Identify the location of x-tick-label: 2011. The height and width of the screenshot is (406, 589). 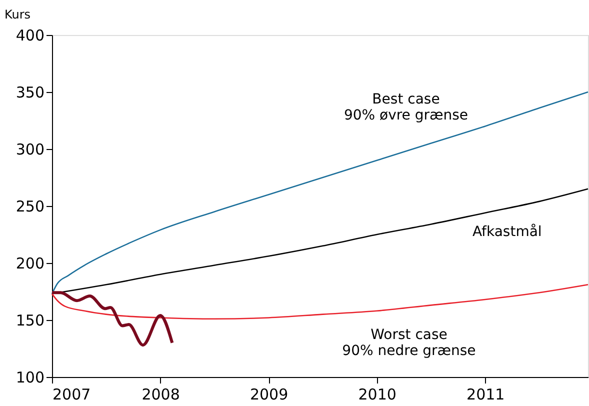
(485, 395).